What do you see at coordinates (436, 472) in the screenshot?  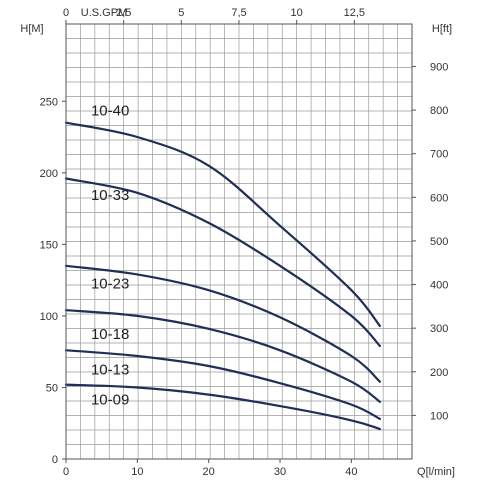 I see `x-bottom-axis-label: Q[l/min]` at bounding box center [436, 472].